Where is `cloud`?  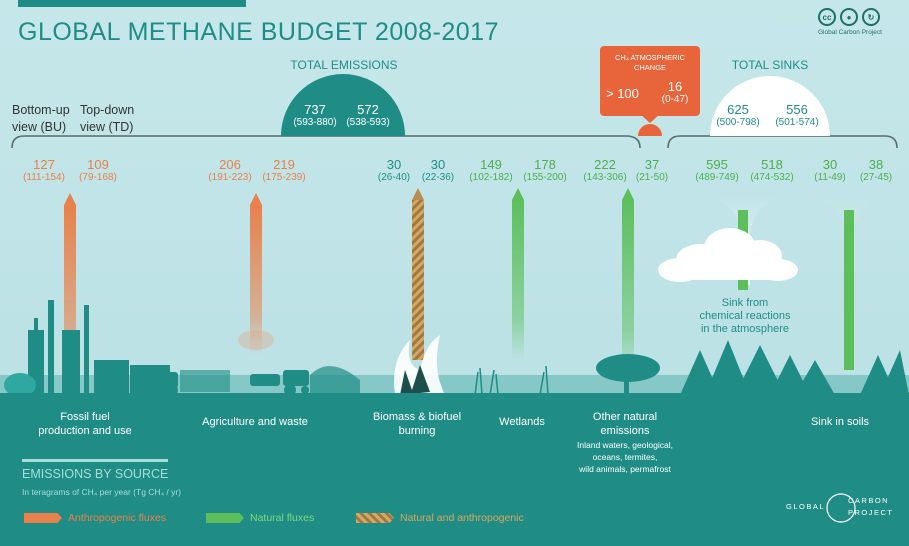 cloud is located at coordinates (728, 255).